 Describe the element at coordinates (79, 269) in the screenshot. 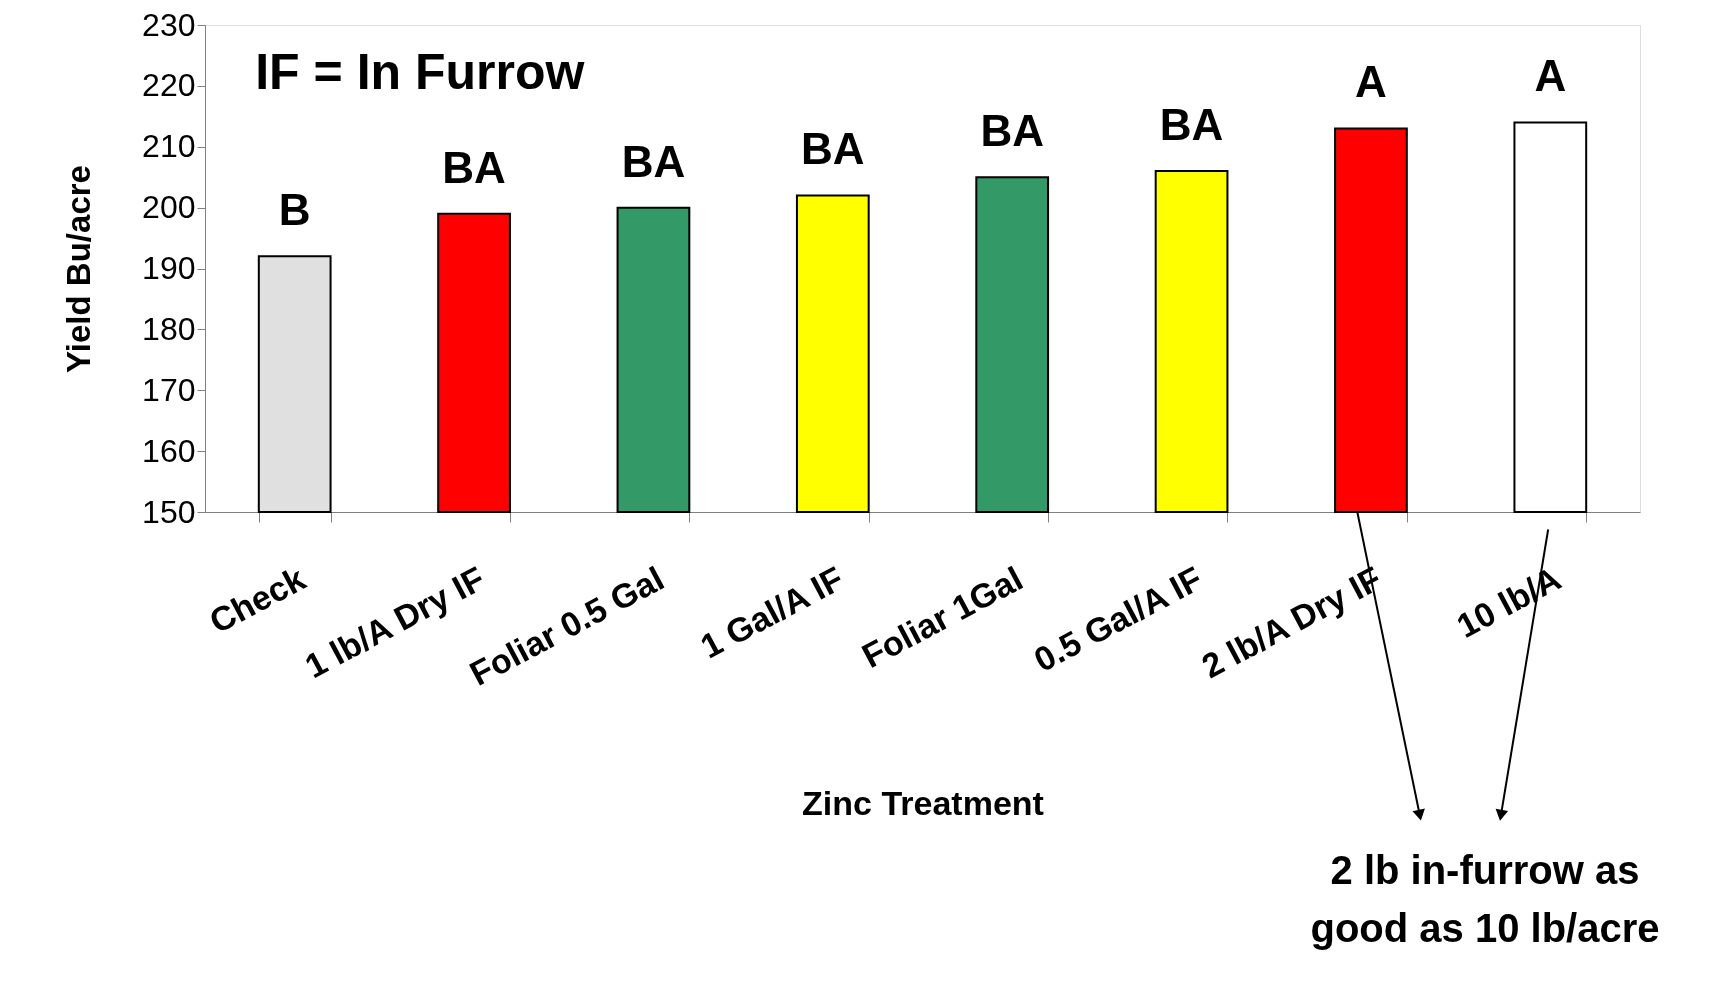

I see `y-axis-title: Yield Bu/acre` at that location.